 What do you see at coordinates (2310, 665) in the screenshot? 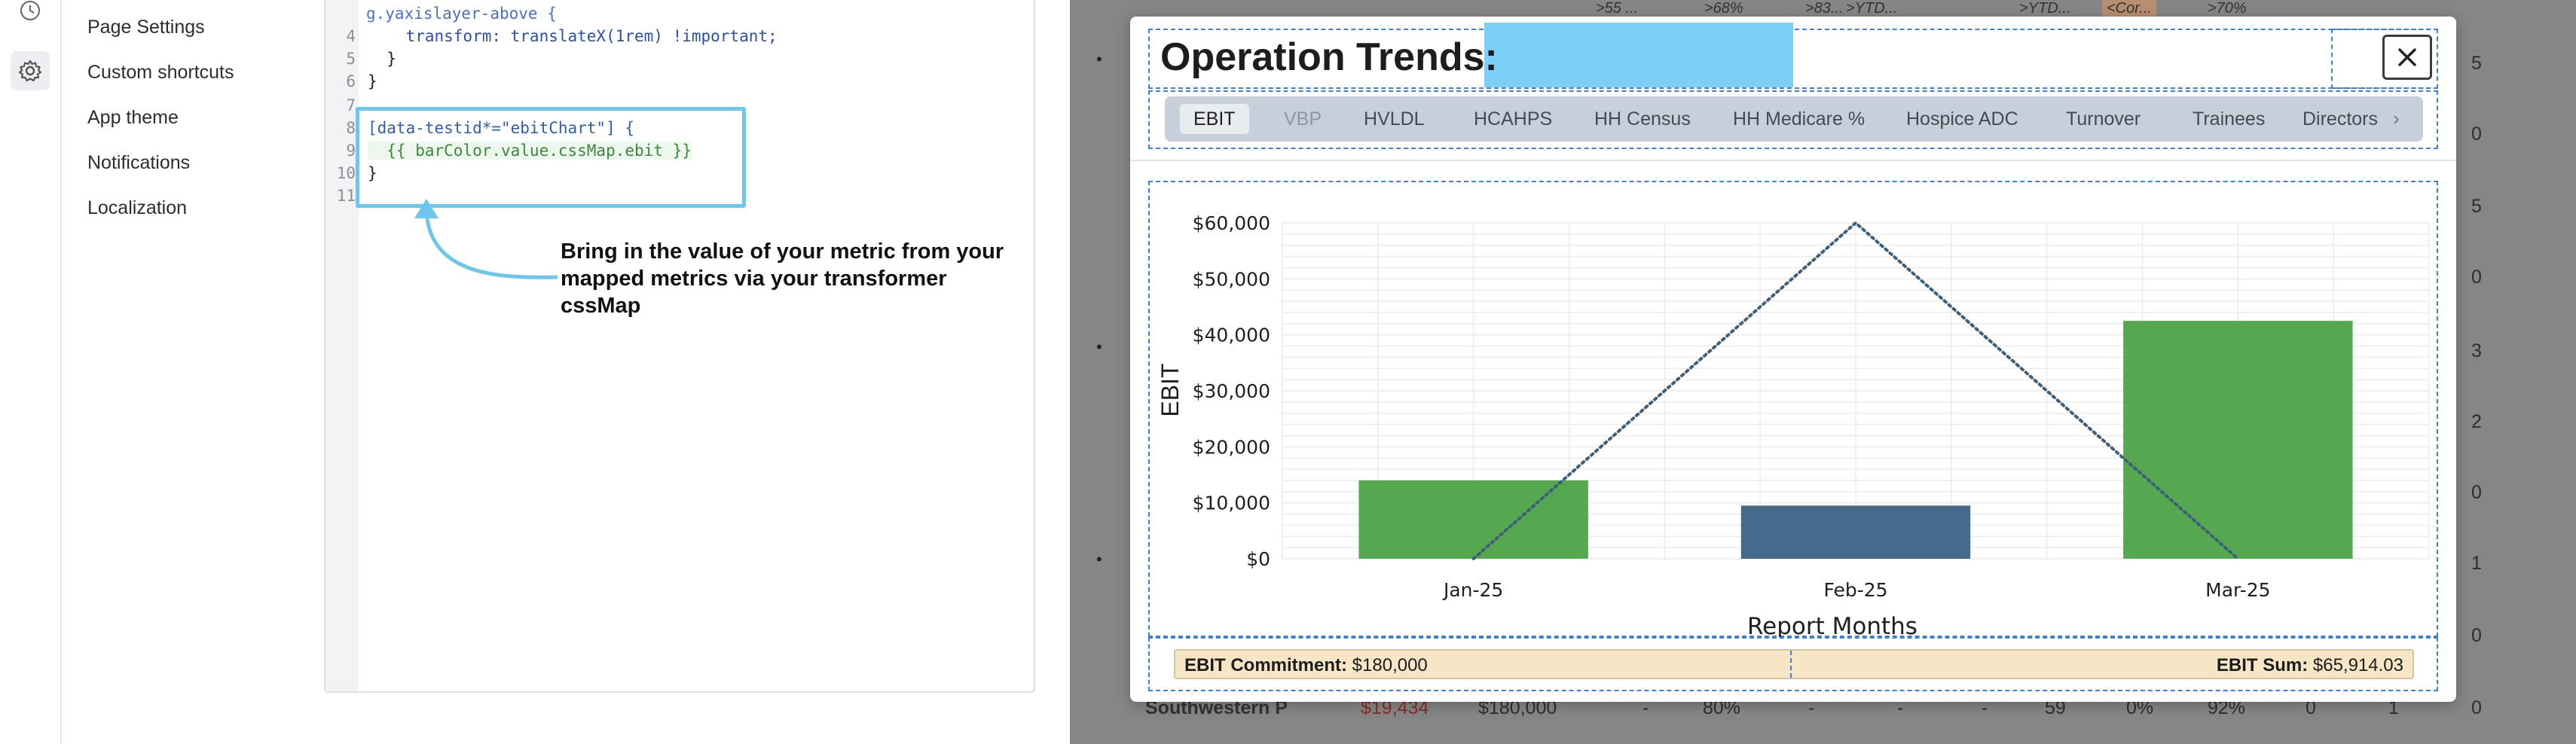
I see `ebit-sum: EBIT Sum: $65,914.03` at bounding box center [2310, 665].